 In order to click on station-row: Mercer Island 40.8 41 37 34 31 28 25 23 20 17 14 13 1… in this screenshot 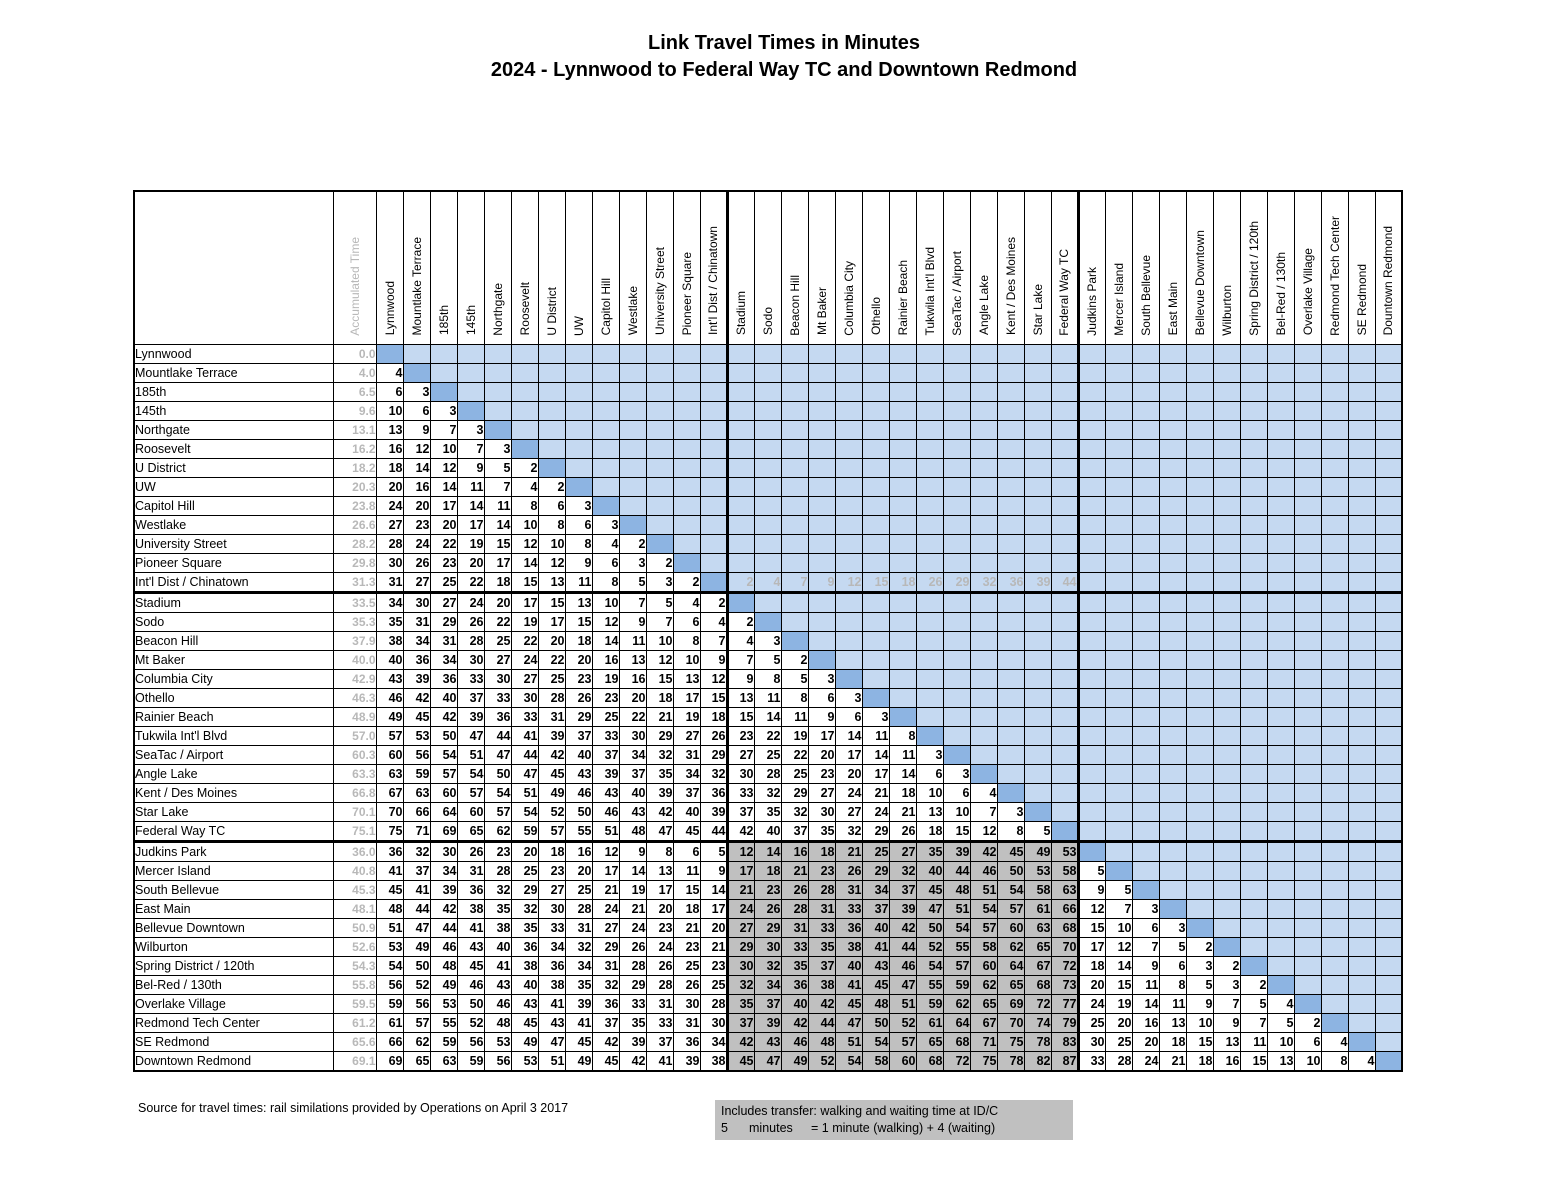, I will do `click(768, 870)`.